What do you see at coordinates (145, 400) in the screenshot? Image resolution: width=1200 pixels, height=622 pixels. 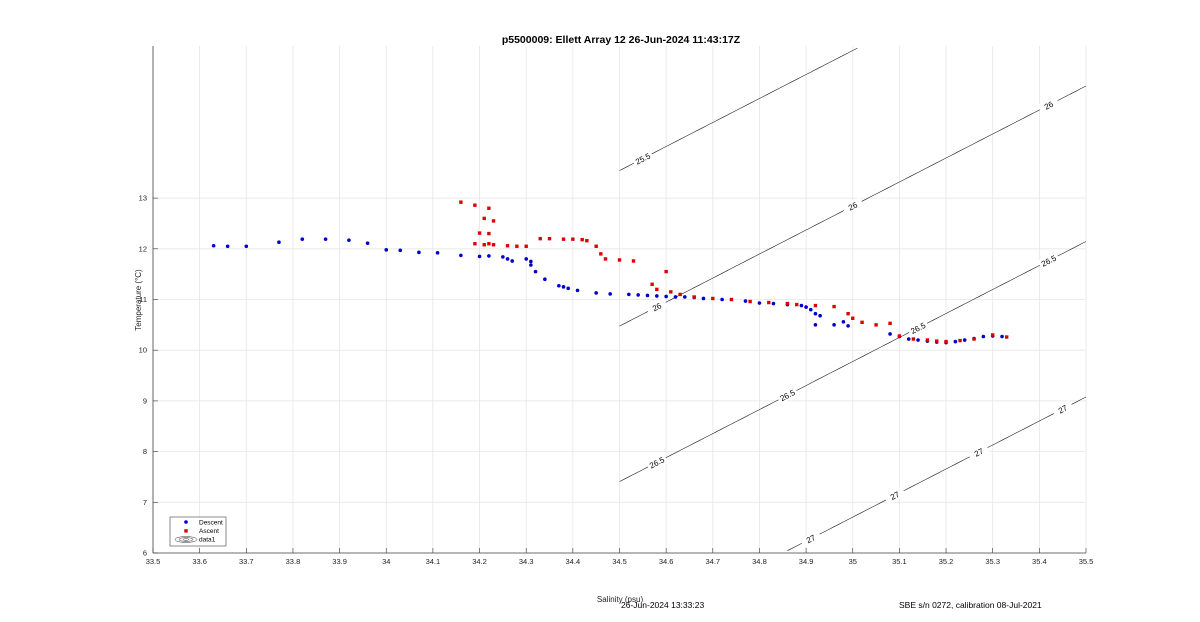 I see `y-tick-label: 9` at bounding box center [145, 400].